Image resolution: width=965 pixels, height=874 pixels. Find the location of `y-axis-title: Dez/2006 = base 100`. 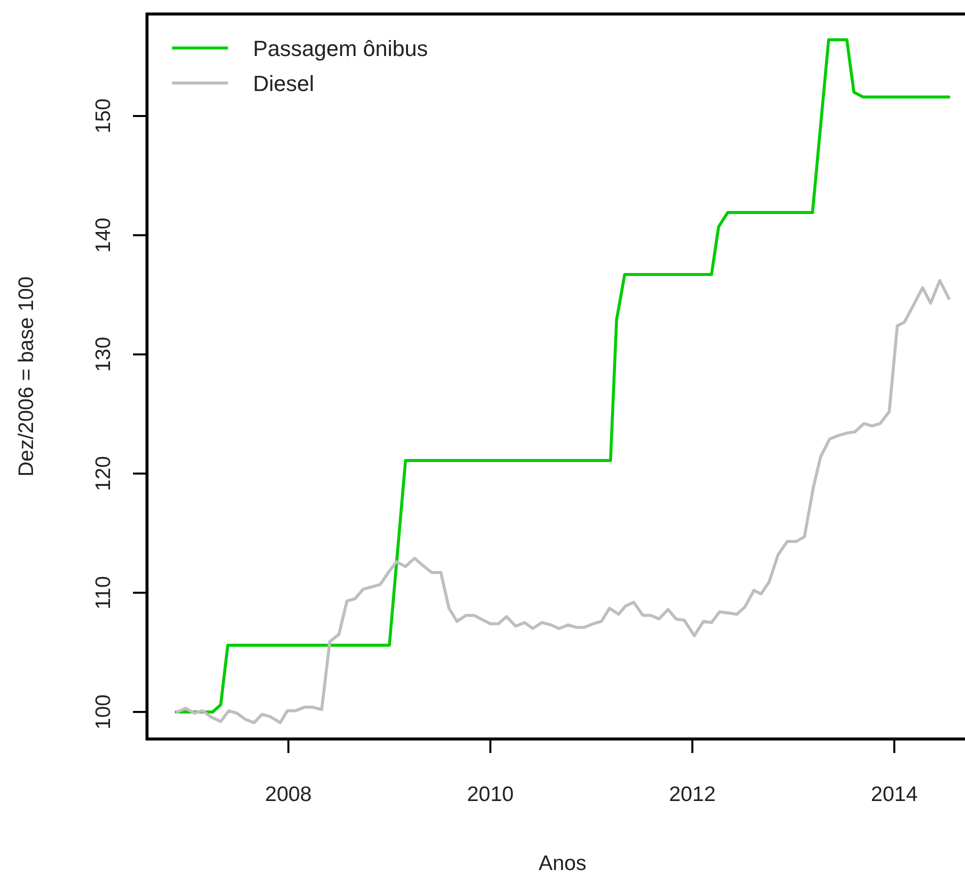

y-axis-title: Dez/2006 = base 100 is located at coordinates (26, 376).